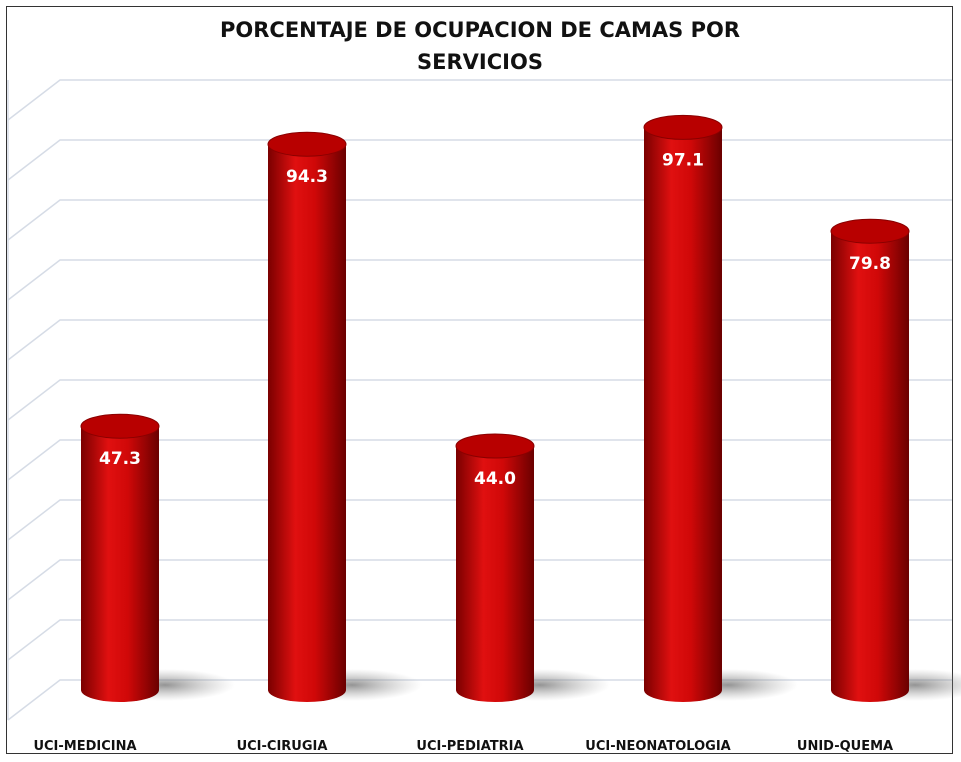  What do you see at coordinates (845, 746) in the screenshot?
I see `x-tick-label: UNID-QUEMA` at bounding box center [845, 746].